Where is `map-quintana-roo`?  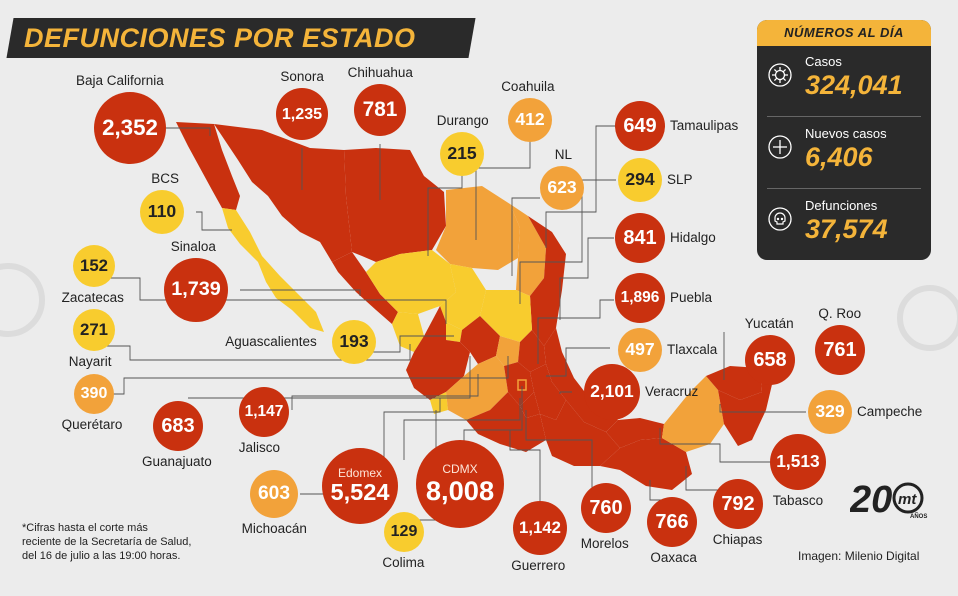
map-quintana-roo is located at coordinates (746, 407).